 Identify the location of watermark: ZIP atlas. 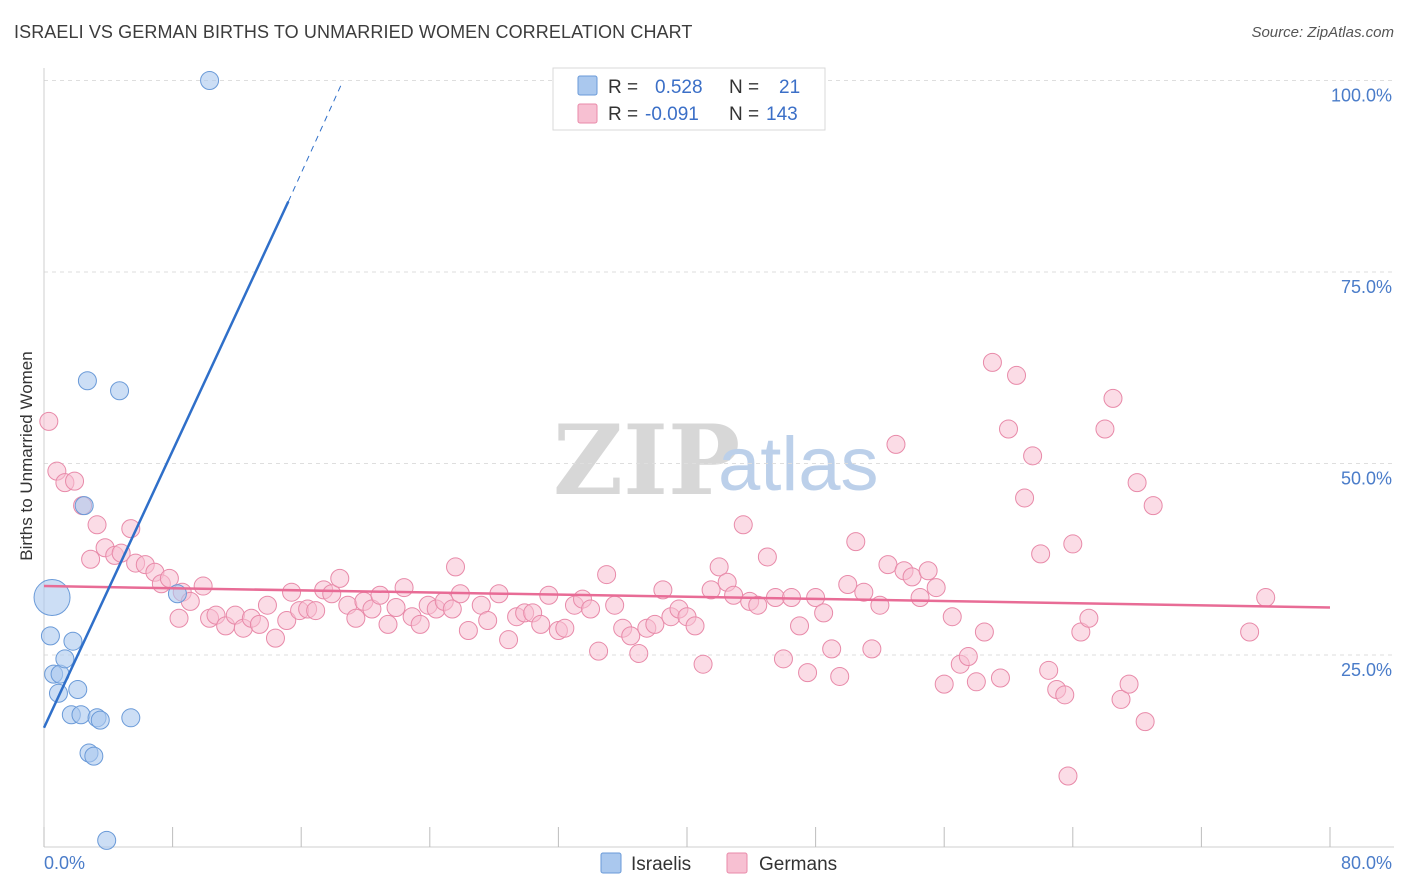
(716, 460).